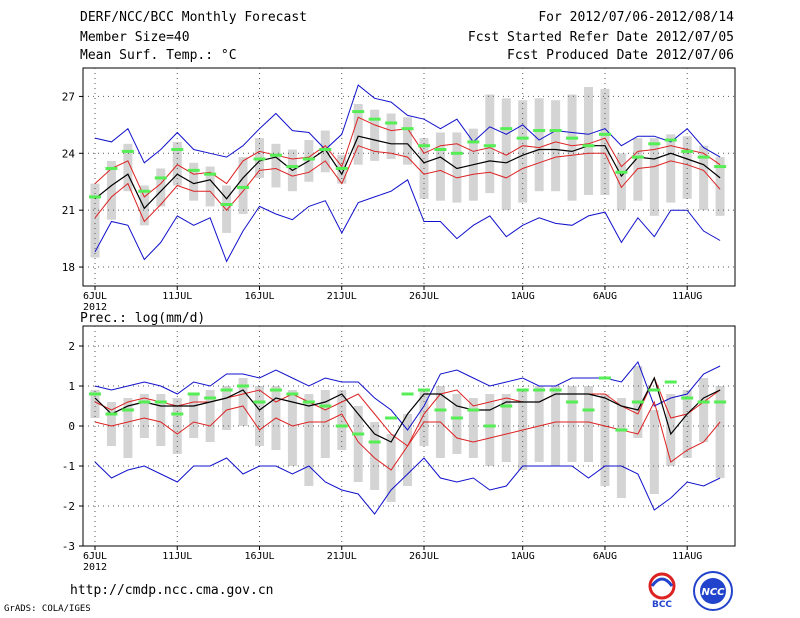  I want to click on ncc-logo: NCC, so click(713, 591).